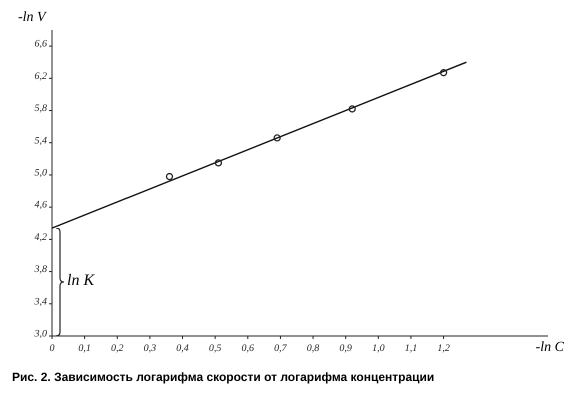 Image resolution: width=576 pixels, height=409 pixels. Describe the element at coordinates (313, 348) in the screenshot. I see `x-tick-label: 0,8` at that location.